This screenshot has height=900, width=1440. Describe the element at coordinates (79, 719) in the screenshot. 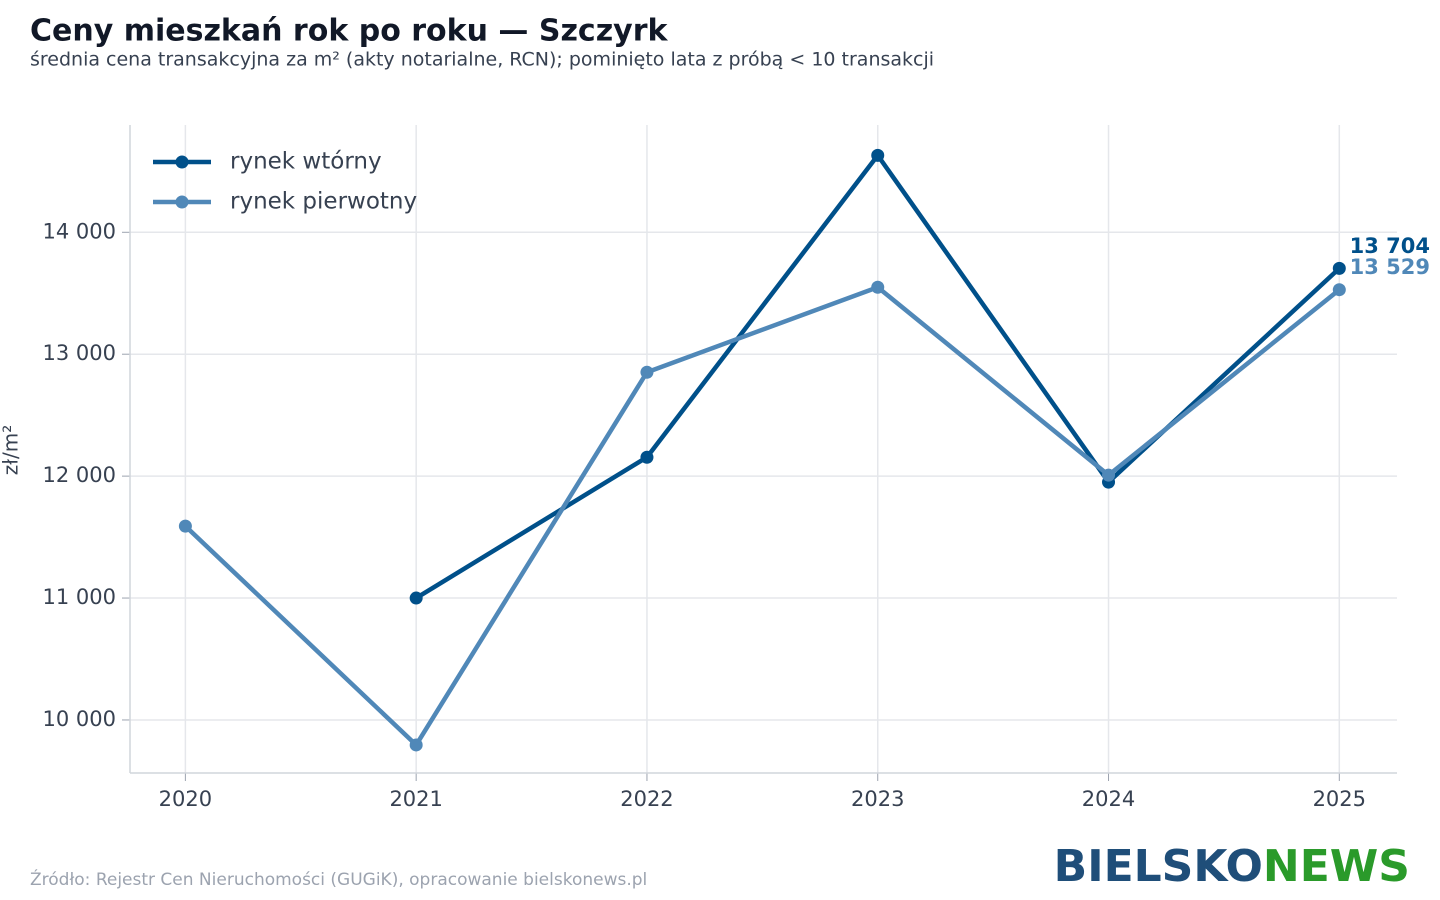

I see `y-tick-label: 10 000` at that location.